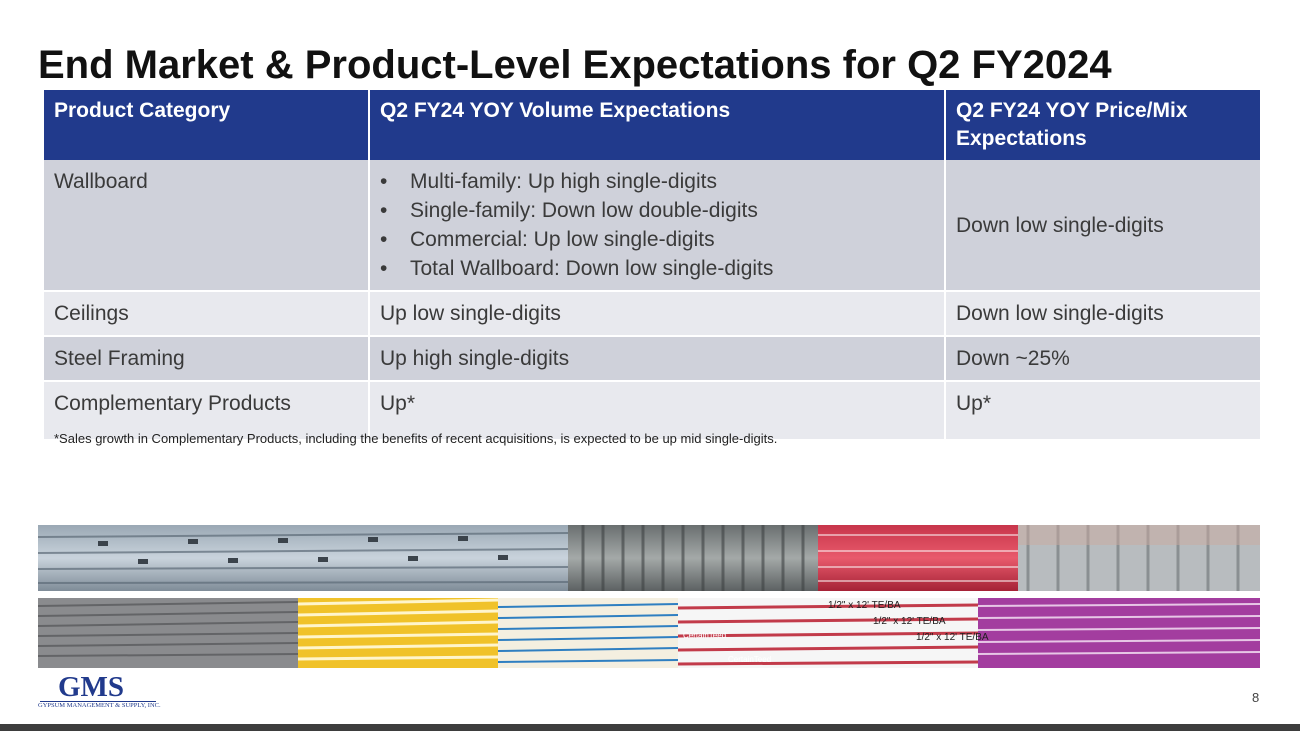 The width and height of the screenshot is (1300, 731). Describe the element at coordinates (207, 125) in the screenshot. I see `header-product-category: Product Category` at that location.